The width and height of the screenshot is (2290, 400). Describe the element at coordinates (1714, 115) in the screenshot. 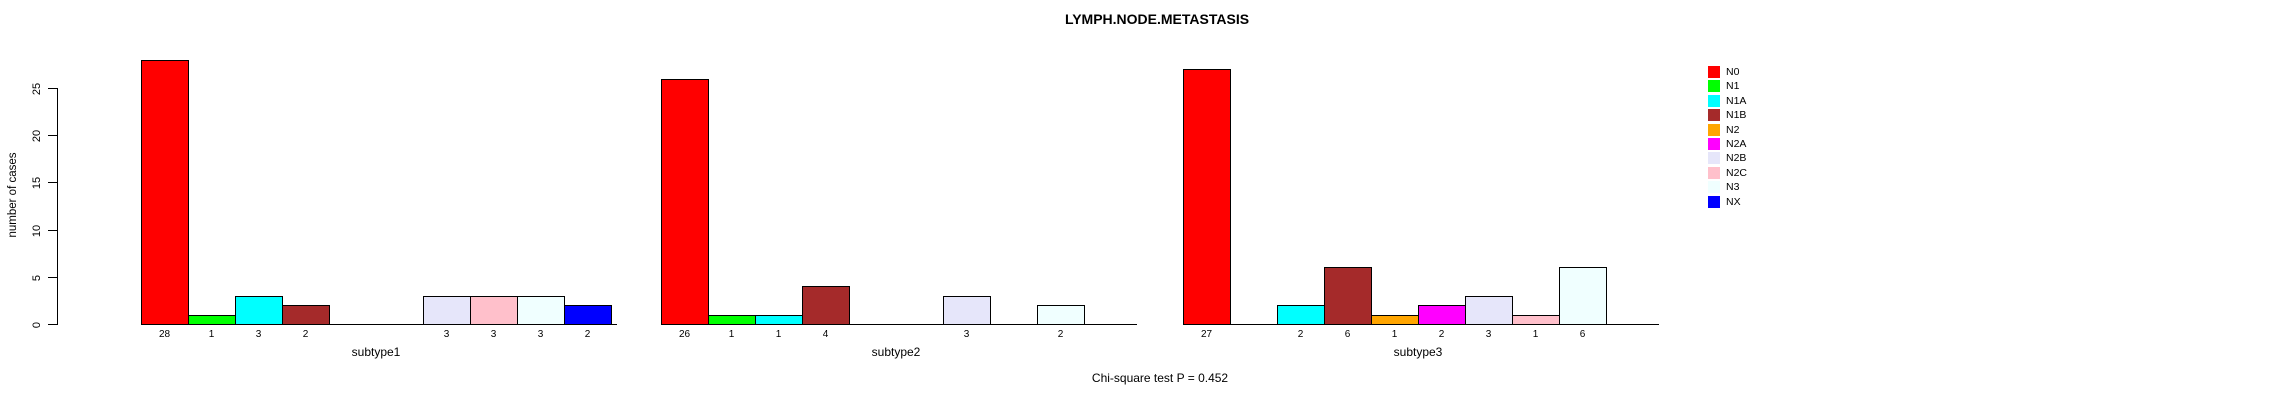

I see `legend-swatch-N1B` at that location.